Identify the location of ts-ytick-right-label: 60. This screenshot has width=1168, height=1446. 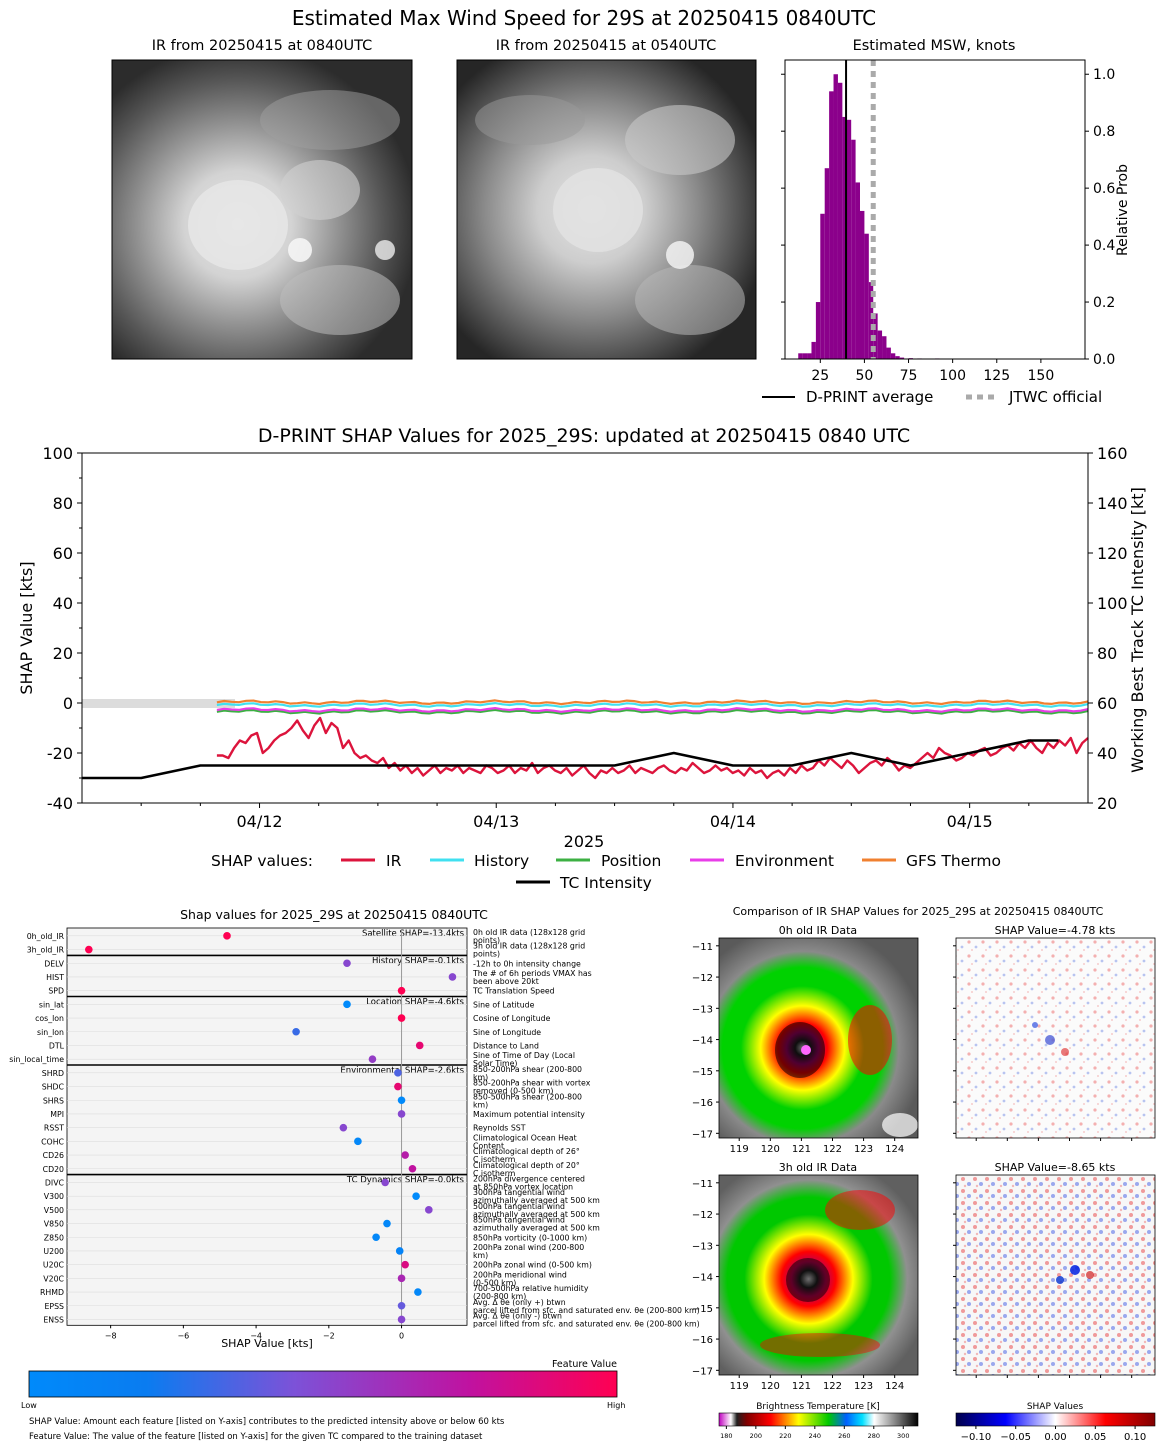
(1107, 703).